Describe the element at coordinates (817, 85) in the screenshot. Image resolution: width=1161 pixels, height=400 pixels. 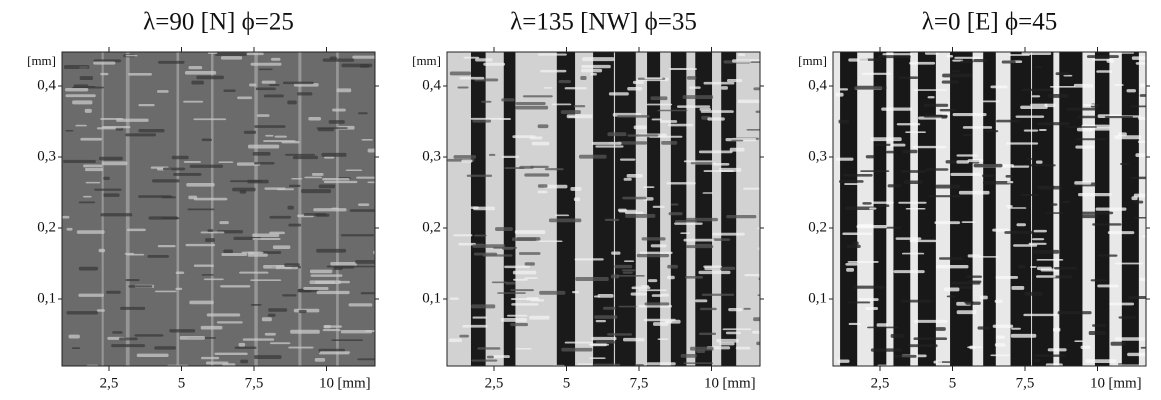
I see `y-tick-label: 0,4` at that location.